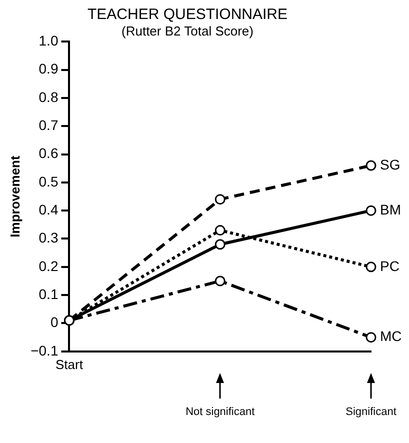 The image size is (409, 443). I want to click on y-tick-label: 0.9, so click(48, 68).